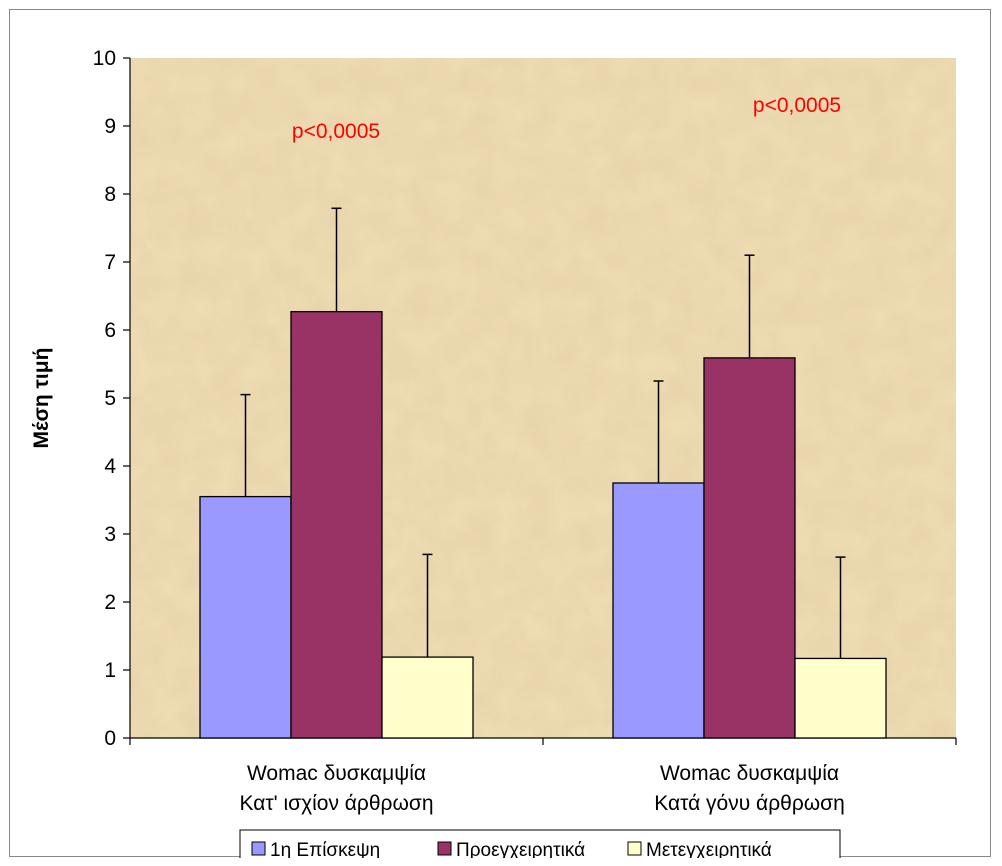  I want to click on legend, so click(540, 843).